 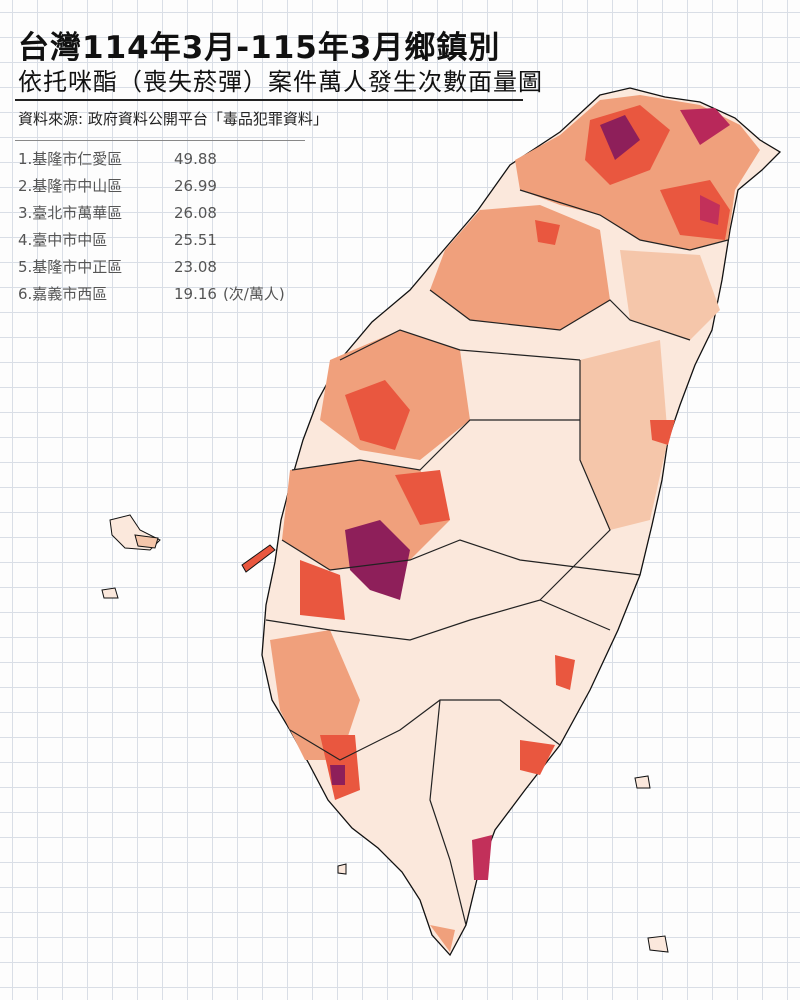 I want to click on islet, so click(x=110, y=593).